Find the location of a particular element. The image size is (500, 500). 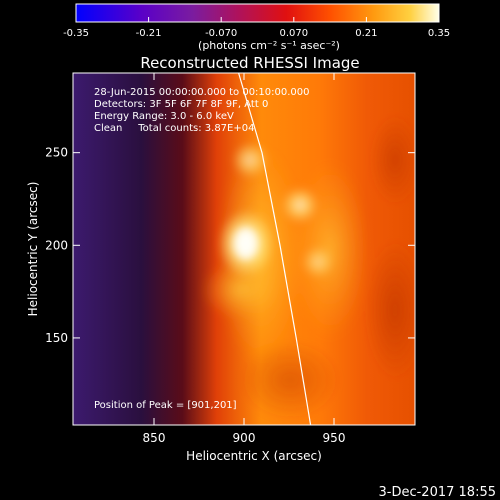

y-tick-label: 150 is located at coordinates (56, 338).